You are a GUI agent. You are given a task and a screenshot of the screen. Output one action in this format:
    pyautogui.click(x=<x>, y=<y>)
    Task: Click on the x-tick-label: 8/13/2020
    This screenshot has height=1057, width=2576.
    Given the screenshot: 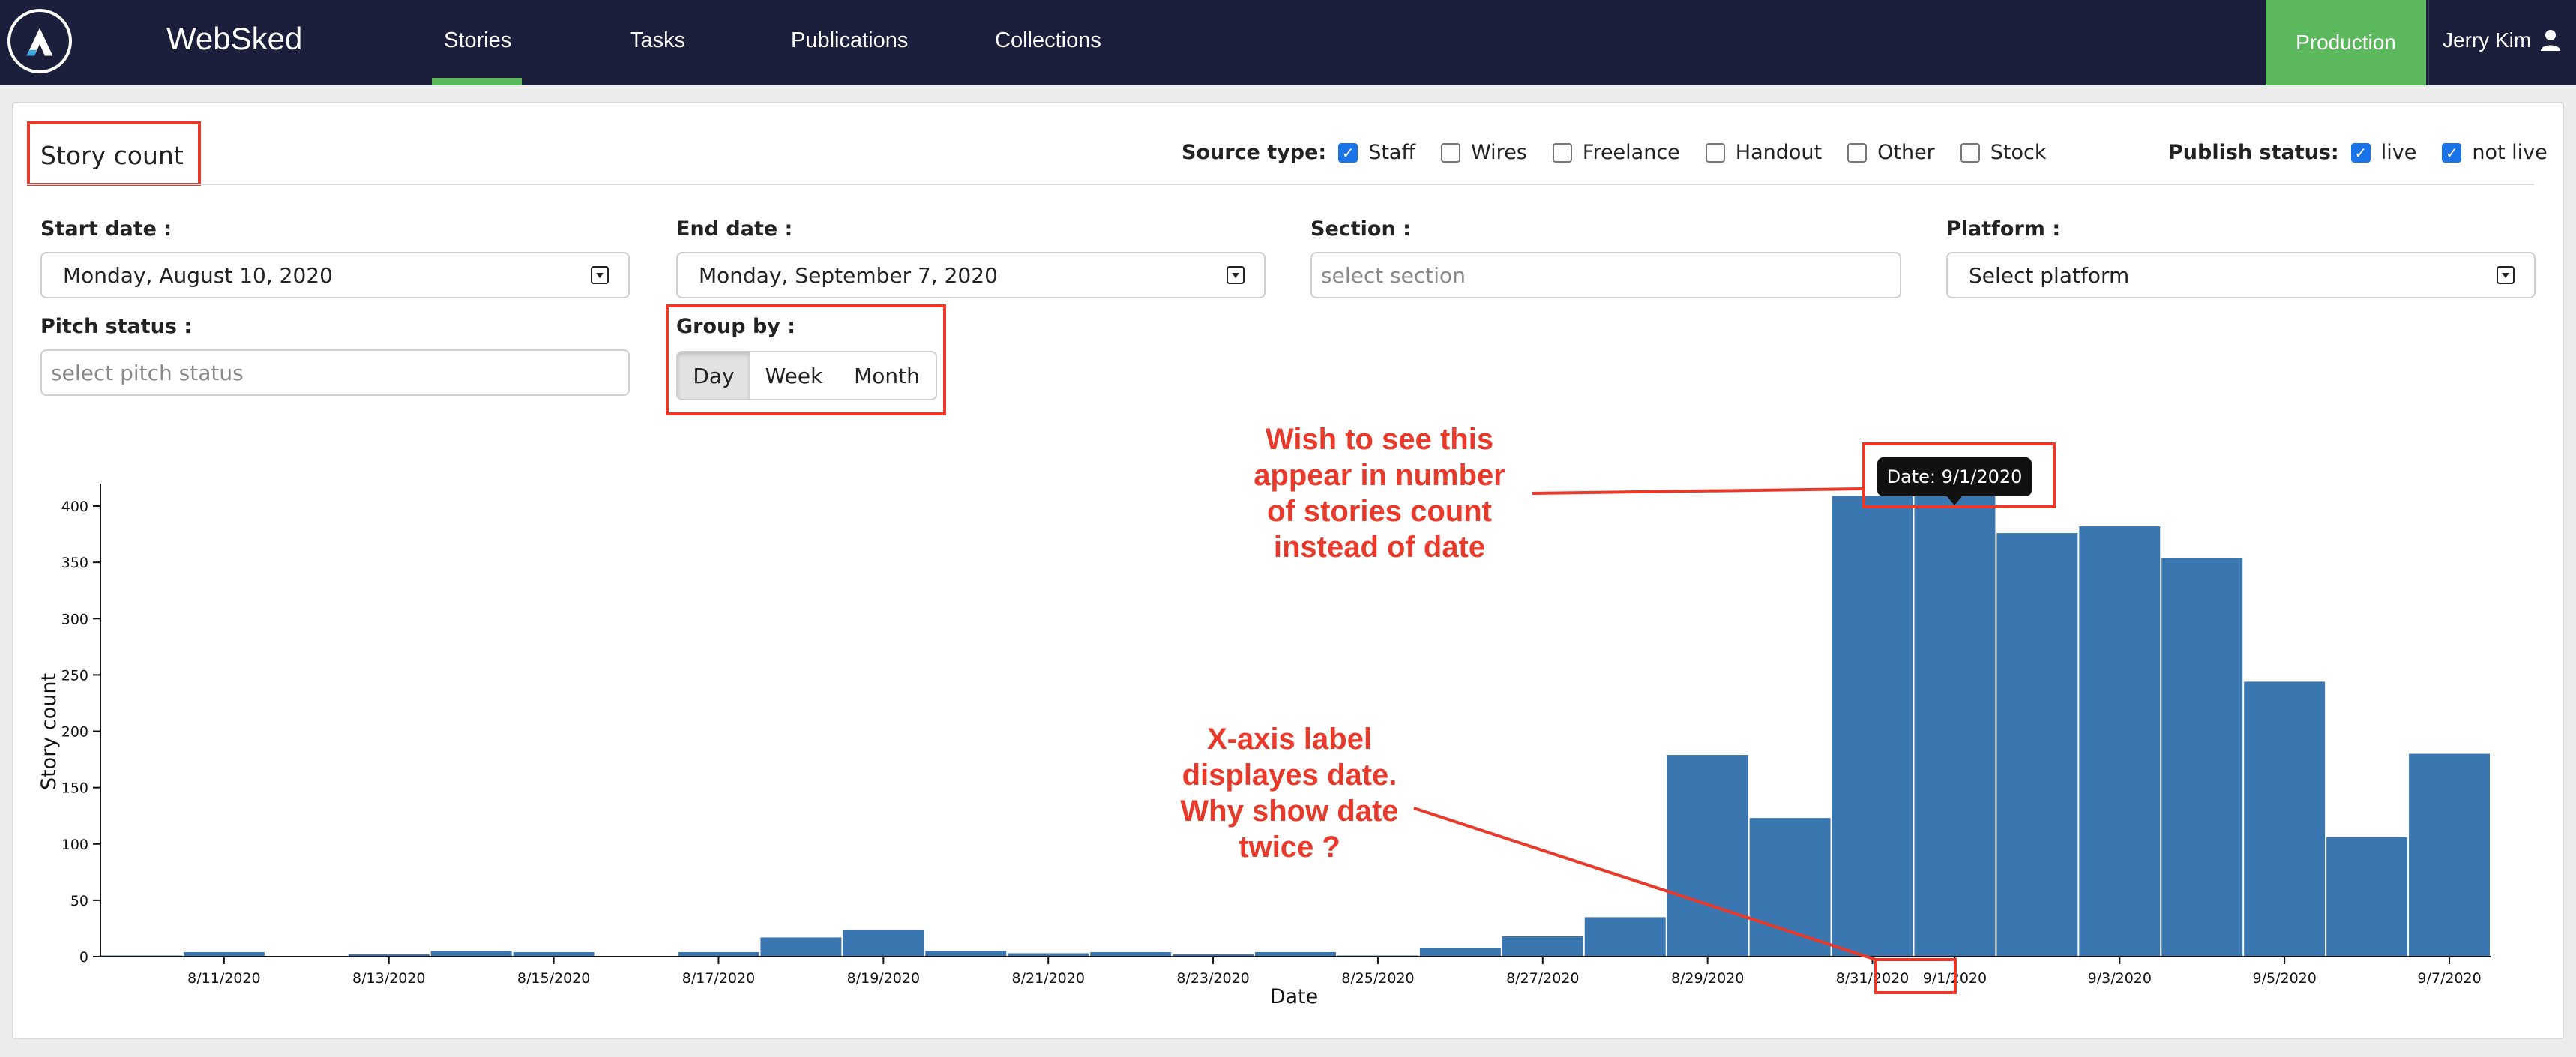 What is the action you would take?
    pyautogui.click(x=389, y=979)
    